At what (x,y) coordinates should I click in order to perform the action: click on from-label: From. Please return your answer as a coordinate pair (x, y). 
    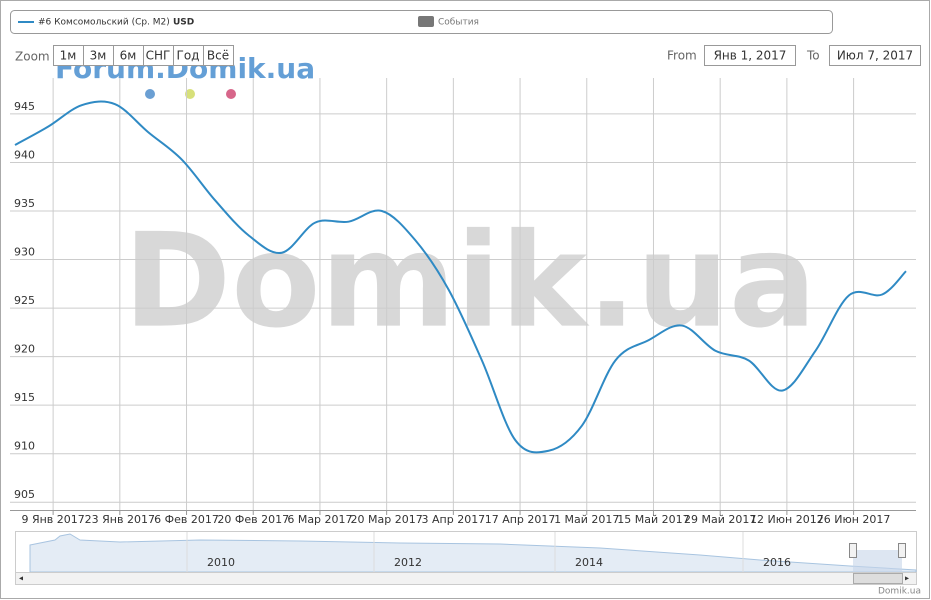
    Looking at the image, I should click on (682, 56).